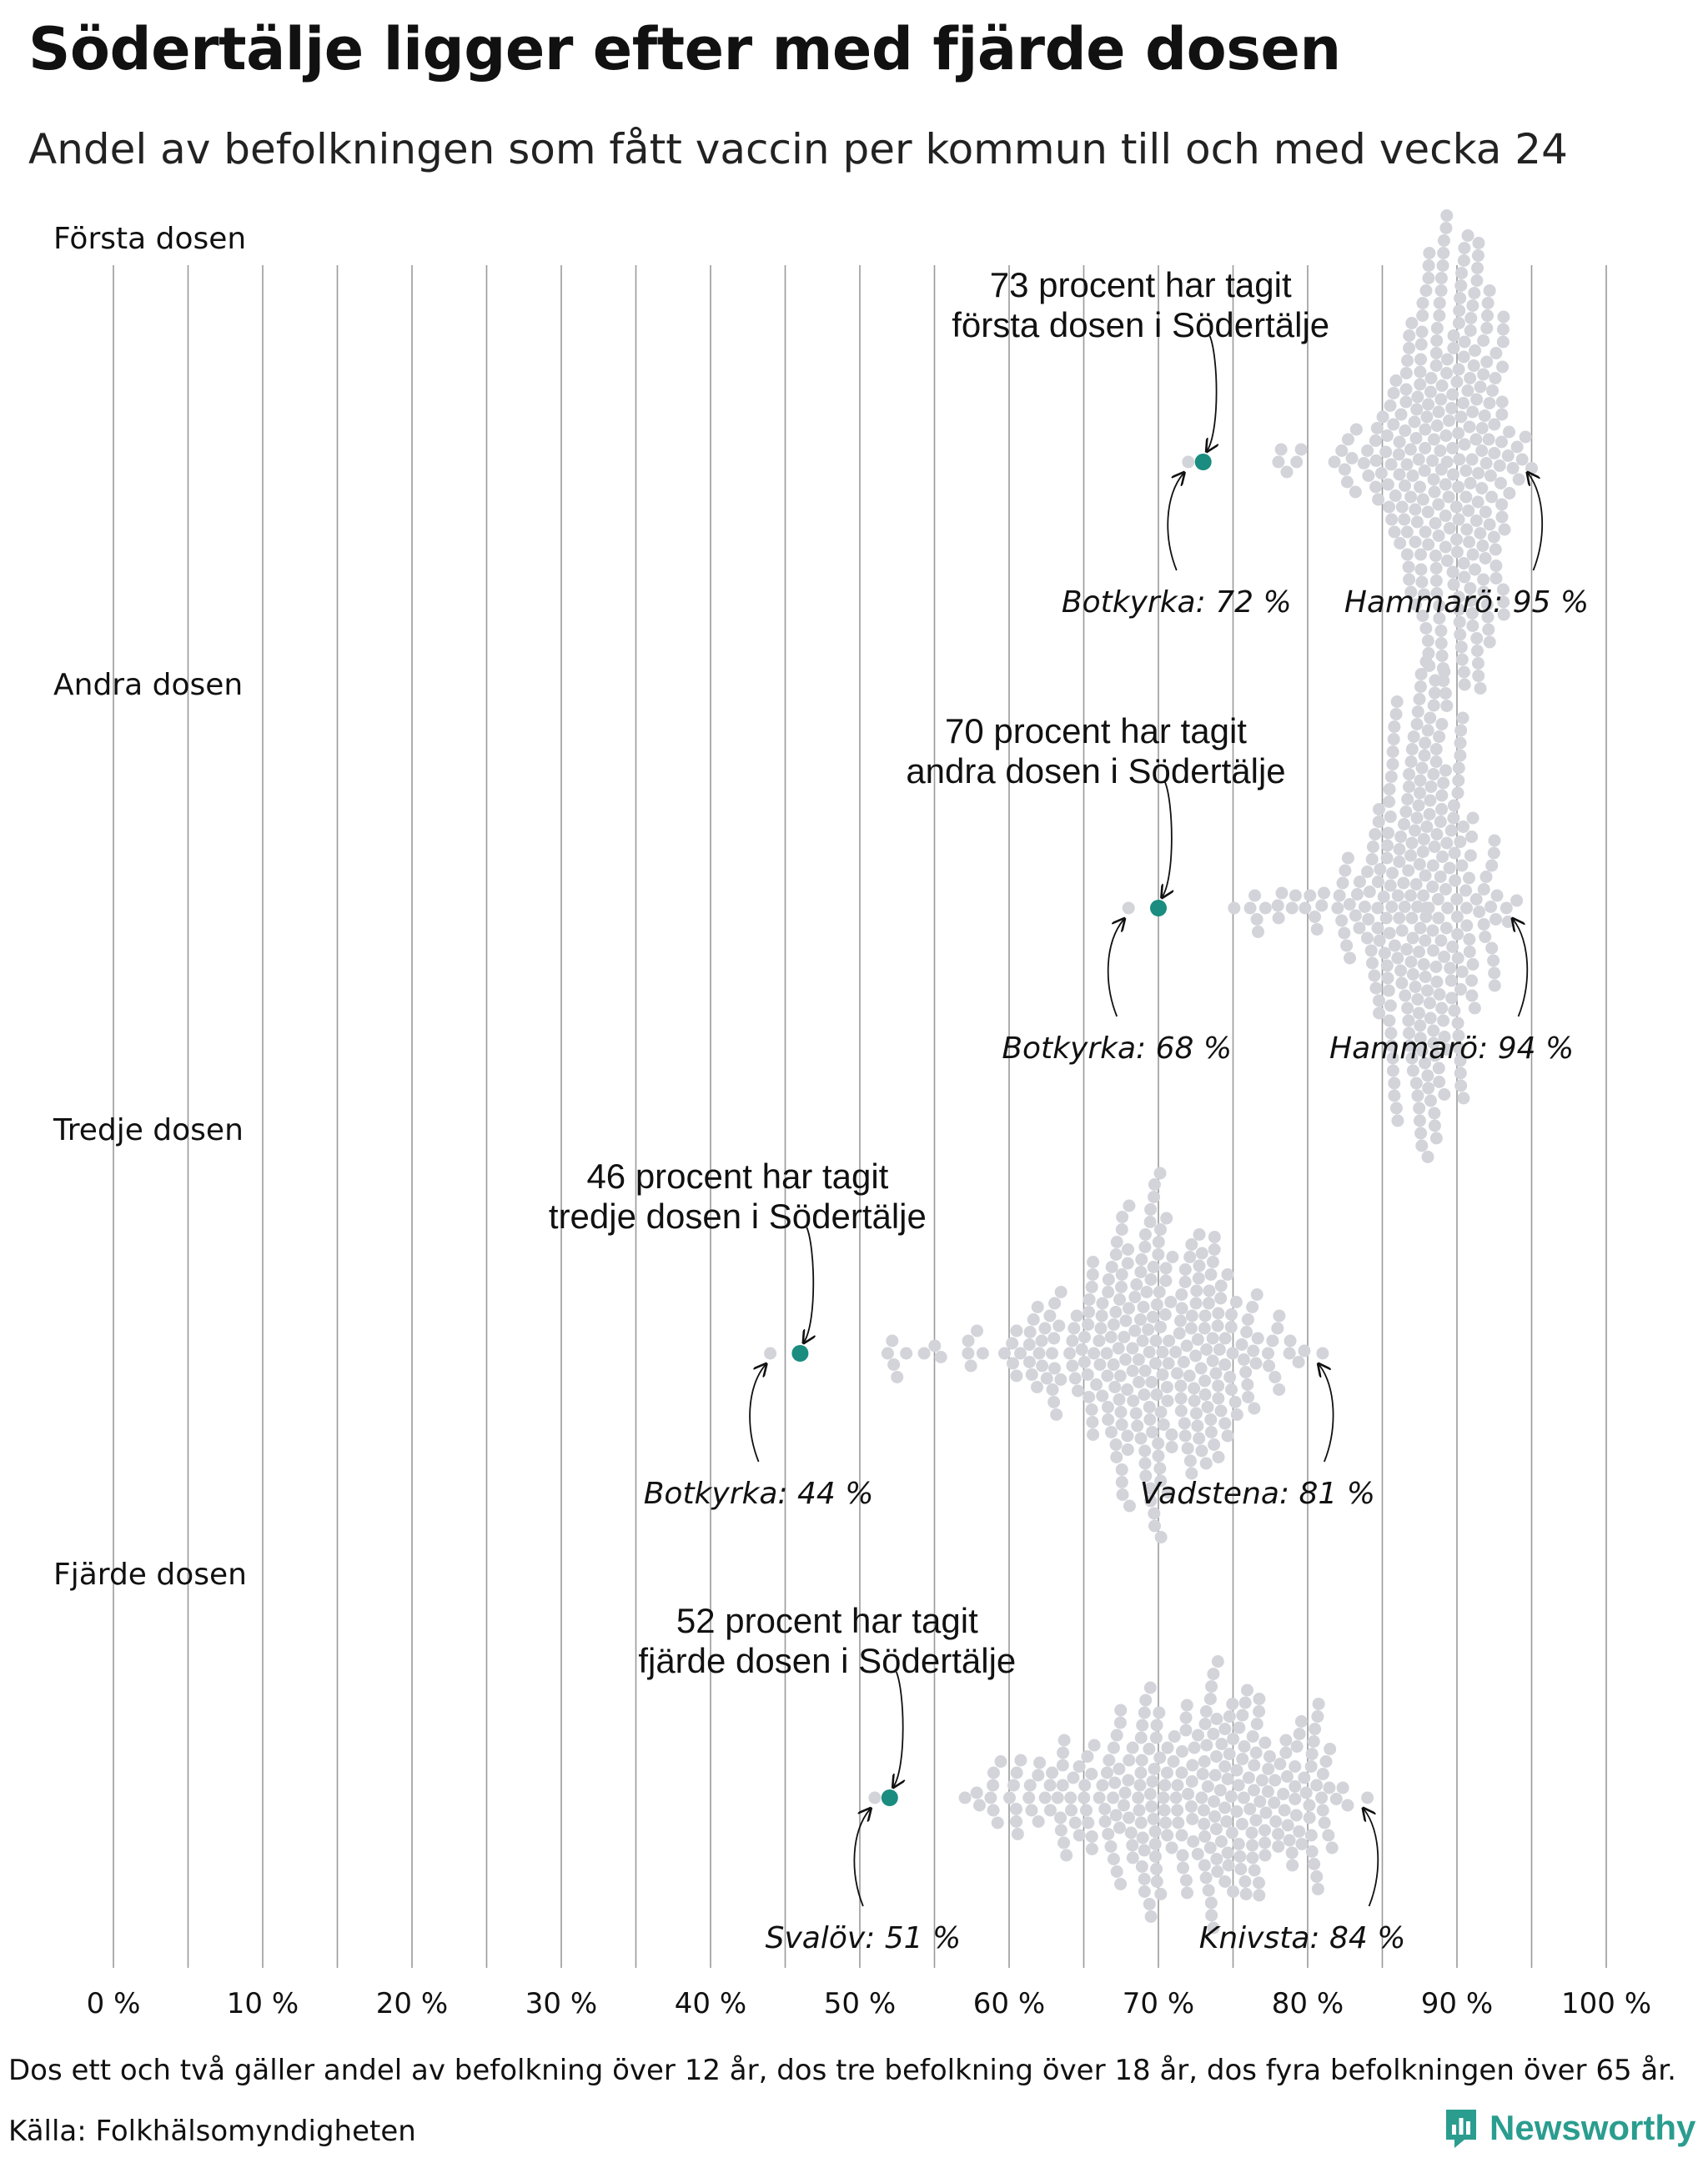 Image resolution: width=1708 pixels, height=2168 pixels. I want to click on highlight-annotation: fjärde dosen i Södertälje, so click(827, 1660).